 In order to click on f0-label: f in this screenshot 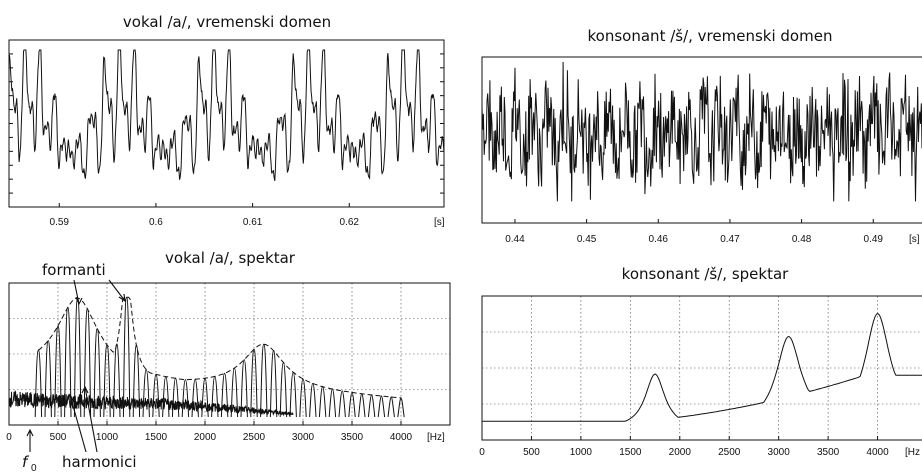, I will do `click(26, 462)`.